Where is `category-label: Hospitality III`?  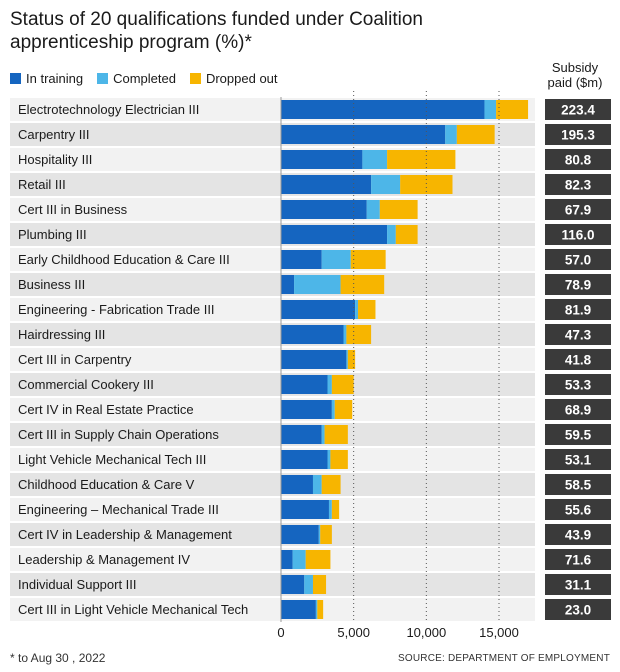 category-label: Hospitality III is located at coordinates (55, 159).